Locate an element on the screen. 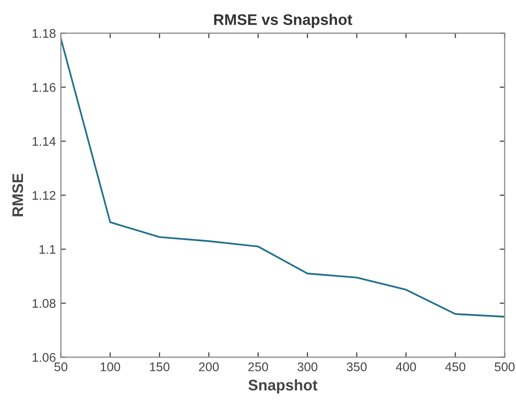  y-tick-label: 1.14 is located at coordinates (44, 141).